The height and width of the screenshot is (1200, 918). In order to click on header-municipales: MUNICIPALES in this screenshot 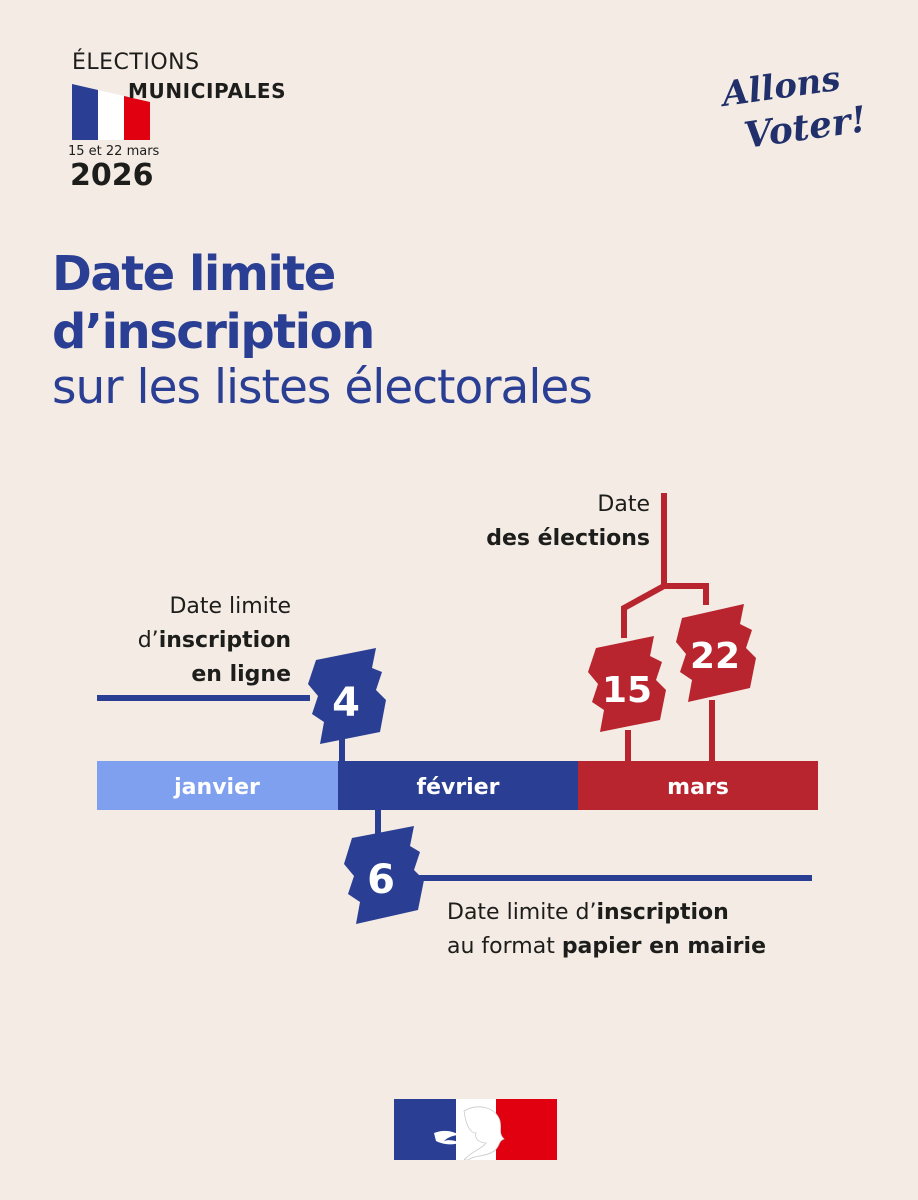, I will do `click(207, 91)`.